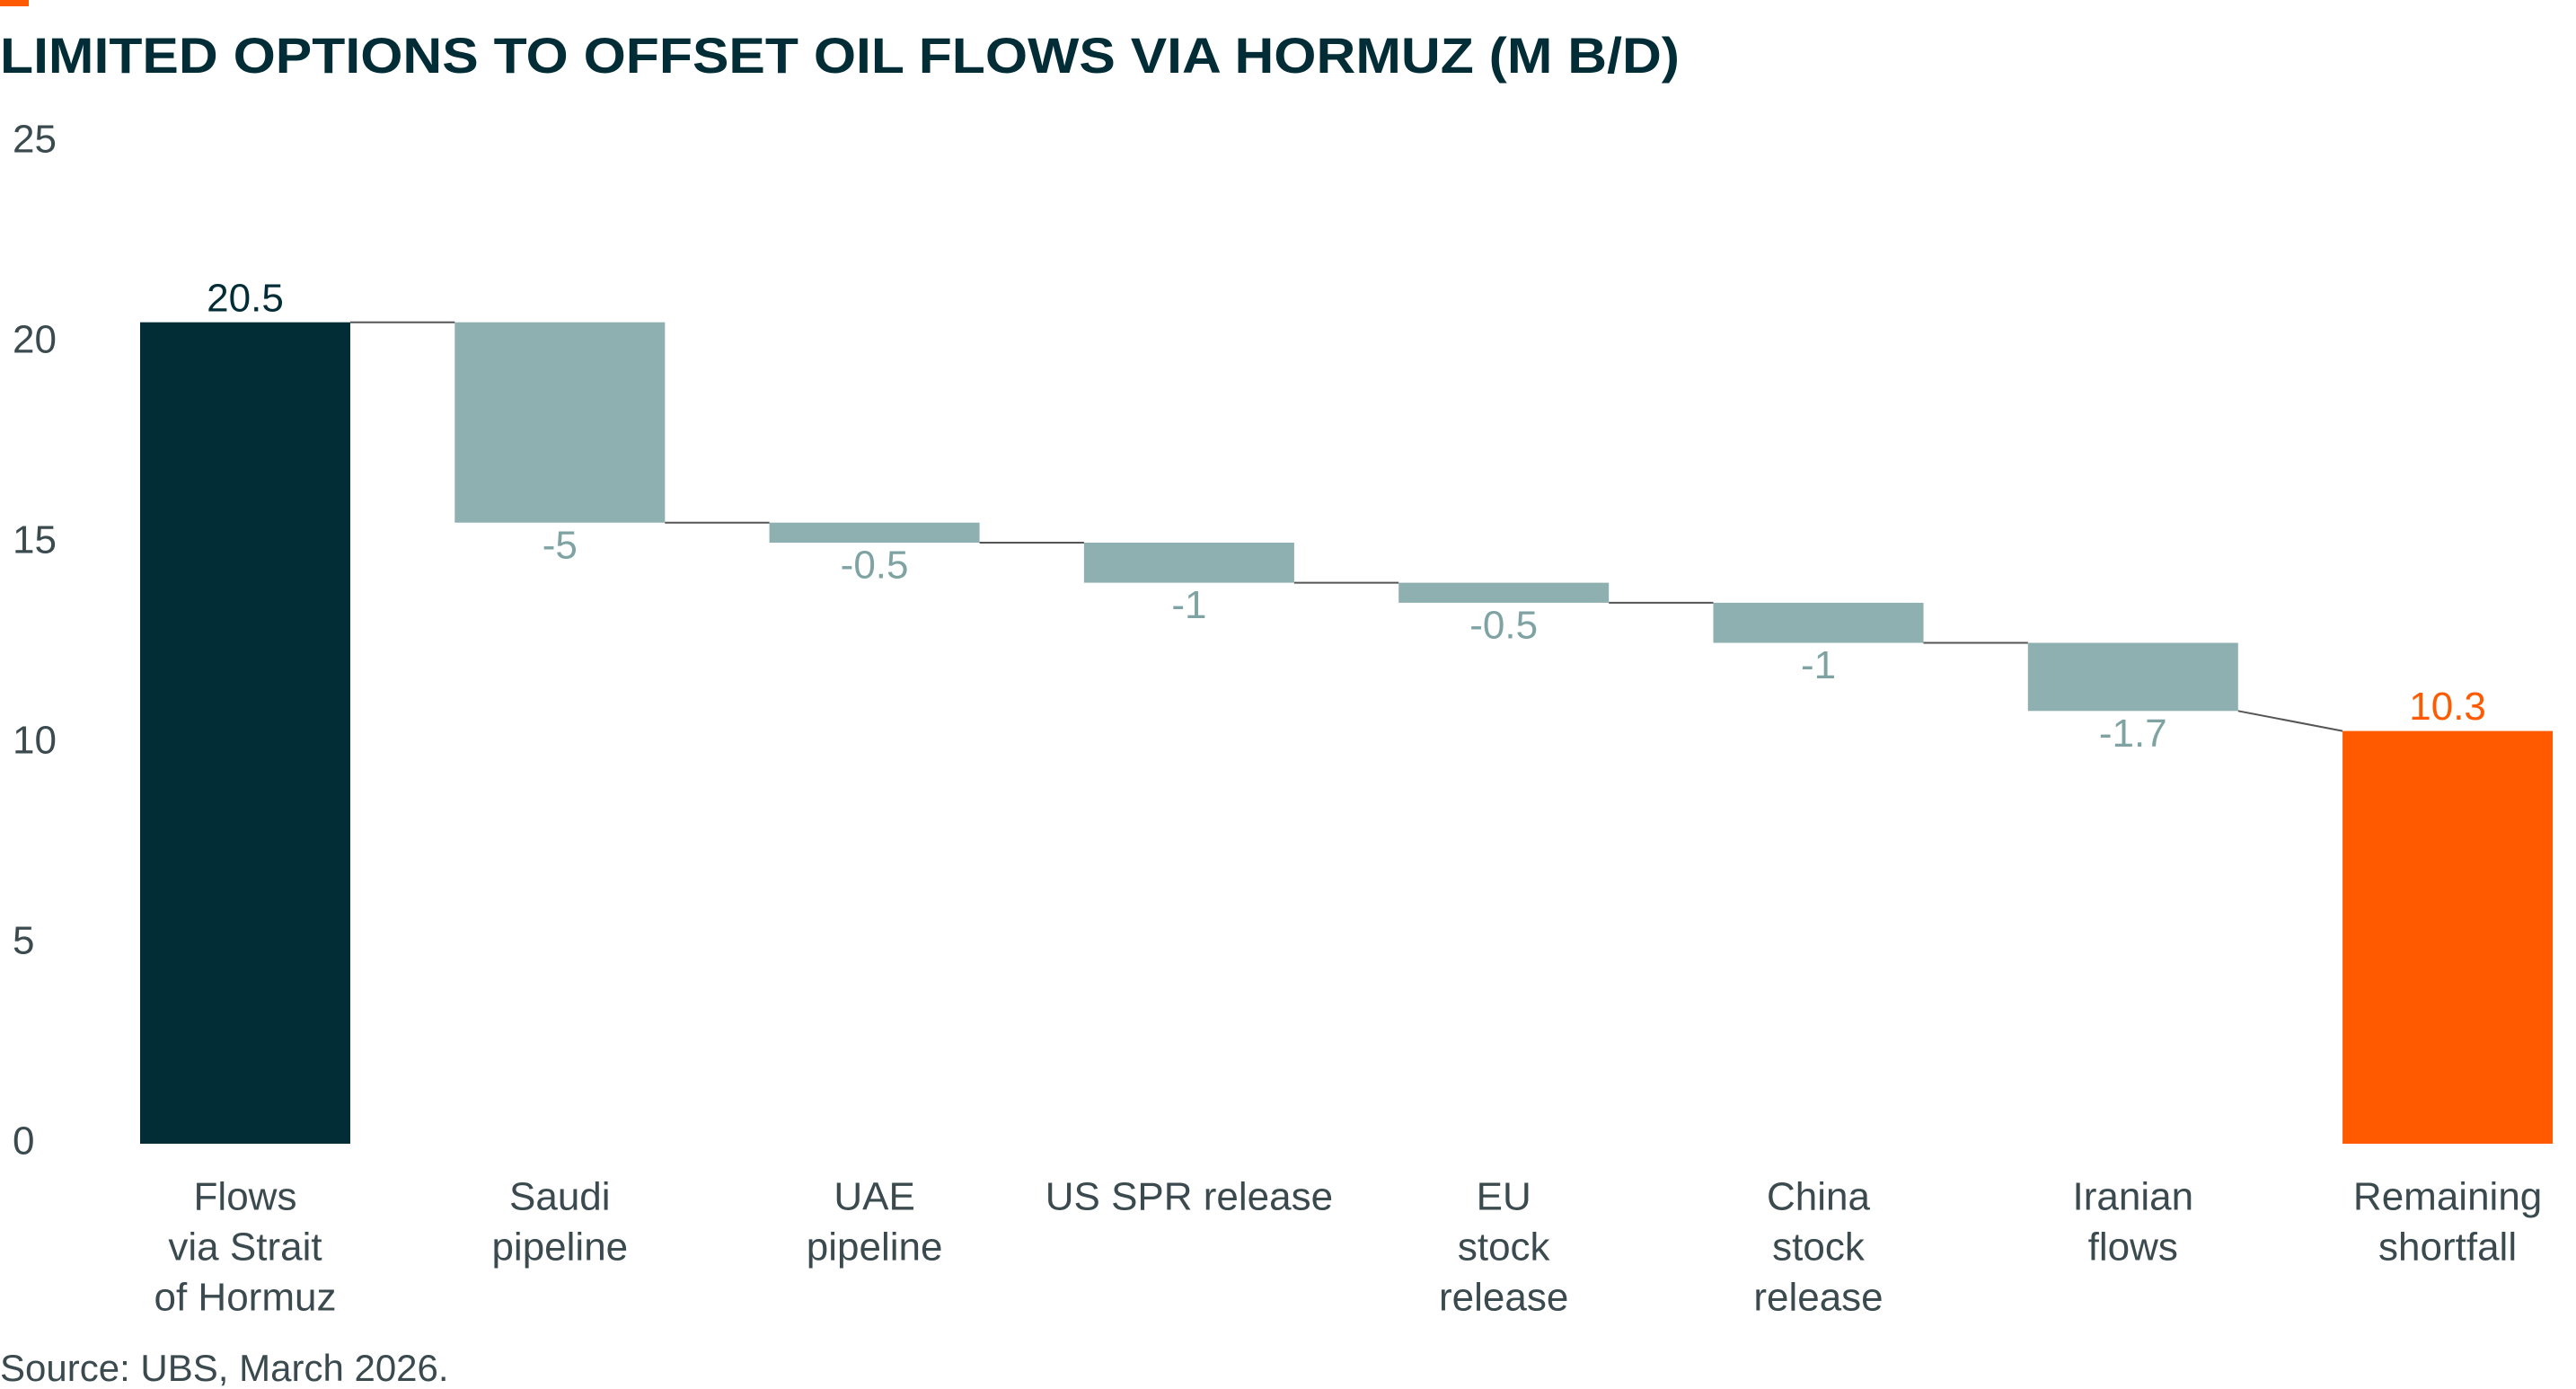  What do you see at coordinates (560, 1197) in the screenshot?
I see `x-tick-label: Saudi` at bounding box center [560, 1197].